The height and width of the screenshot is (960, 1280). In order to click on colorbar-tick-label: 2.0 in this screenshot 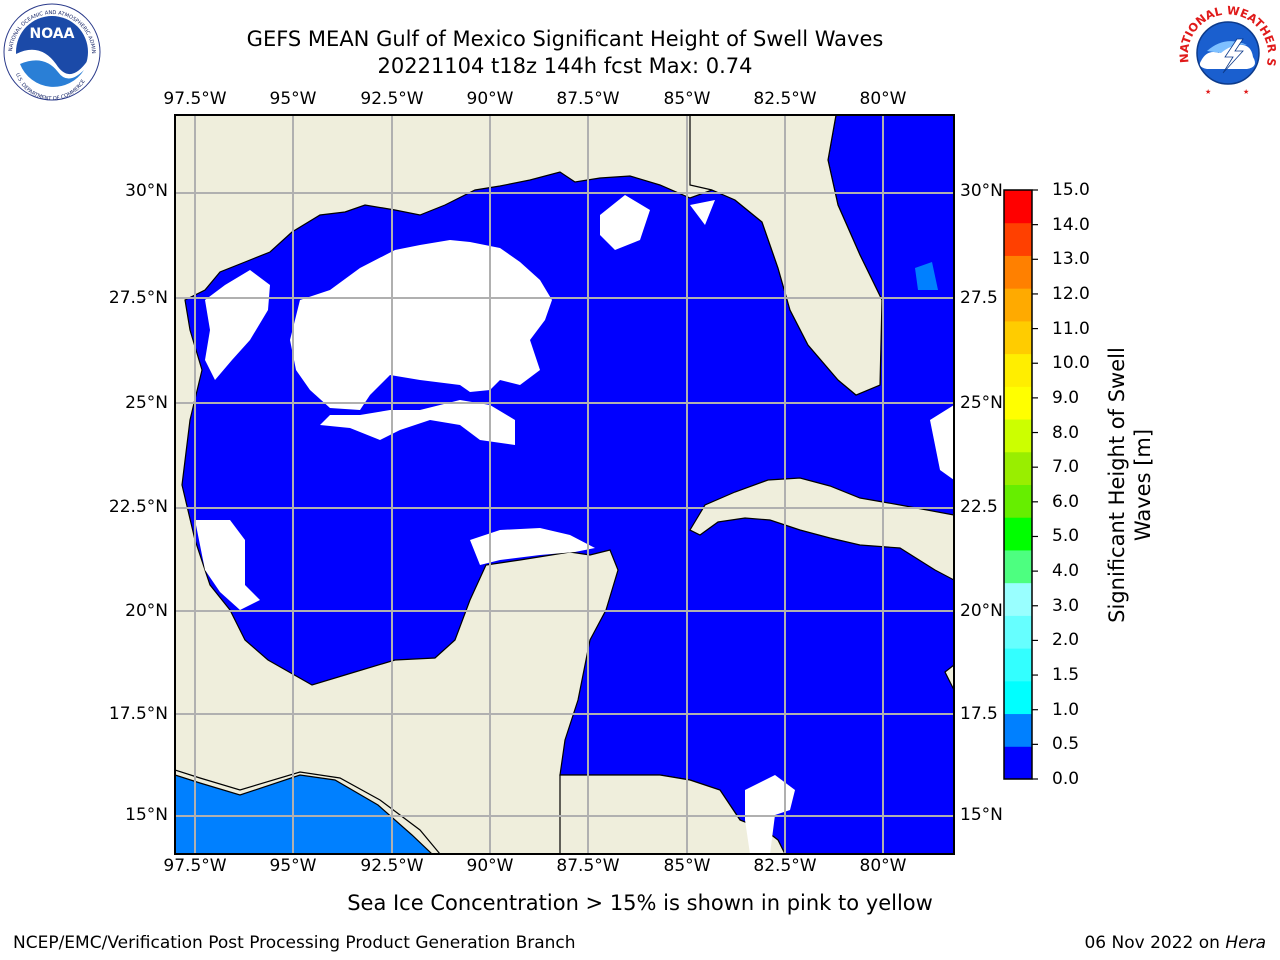, I will do `click(1066, 640)`.